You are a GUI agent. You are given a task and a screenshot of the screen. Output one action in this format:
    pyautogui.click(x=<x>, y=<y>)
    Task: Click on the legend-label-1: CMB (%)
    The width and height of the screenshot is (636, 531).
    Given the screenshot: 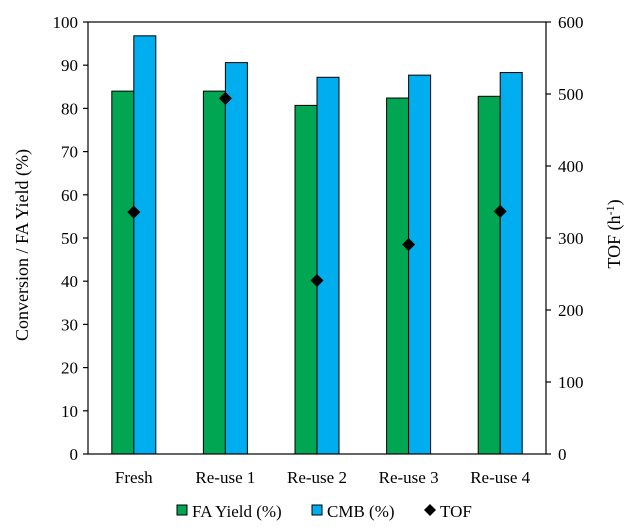 What is the action you would take?
    pyautogui.click(x=361, y=511)
    